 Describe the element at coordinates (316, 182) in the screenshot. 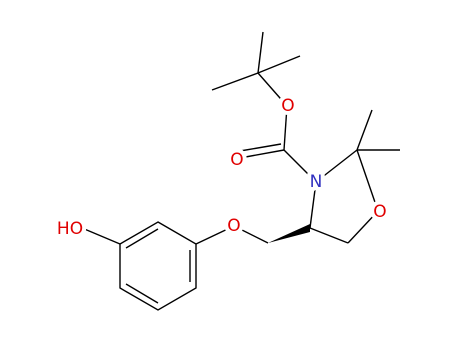

I see `atom-label: N` at that location.